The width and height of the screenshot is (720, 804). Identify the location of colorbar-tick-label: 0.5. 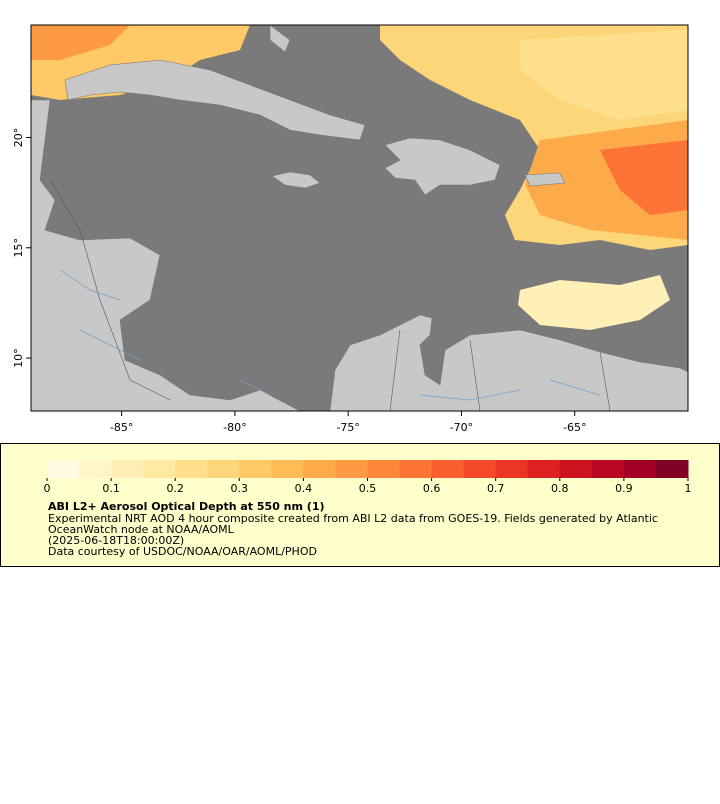
(368, 488).